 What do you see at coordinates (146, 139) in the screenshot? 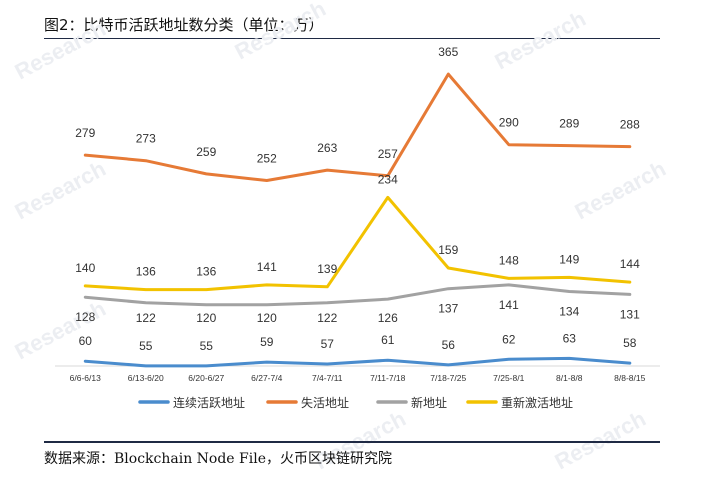
I see `data-label: 273` at bounding box center [146, 139].